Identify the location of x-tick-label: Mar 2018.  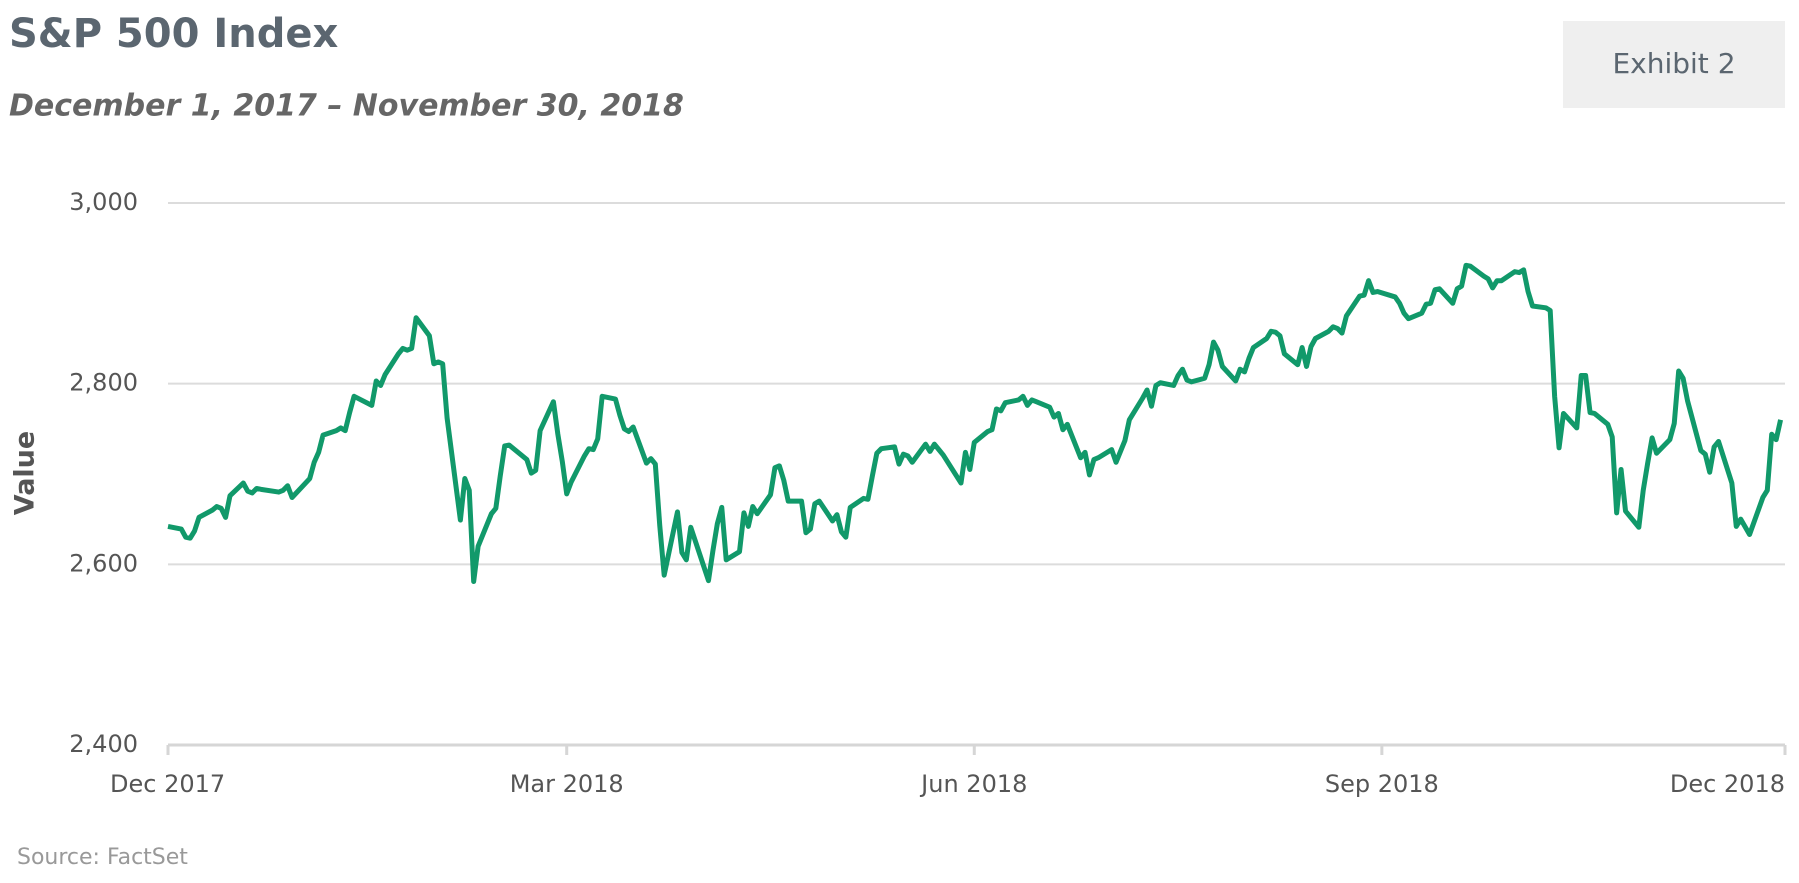
(567, 784).